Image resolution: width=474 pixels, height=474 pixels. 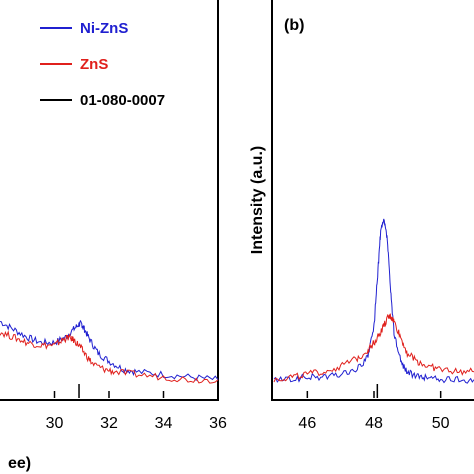 What do you see at coordinates (441, 423) in the screenshot?
I see `panel-b-x-tick-label: 50` at bounding box center [441, 423].